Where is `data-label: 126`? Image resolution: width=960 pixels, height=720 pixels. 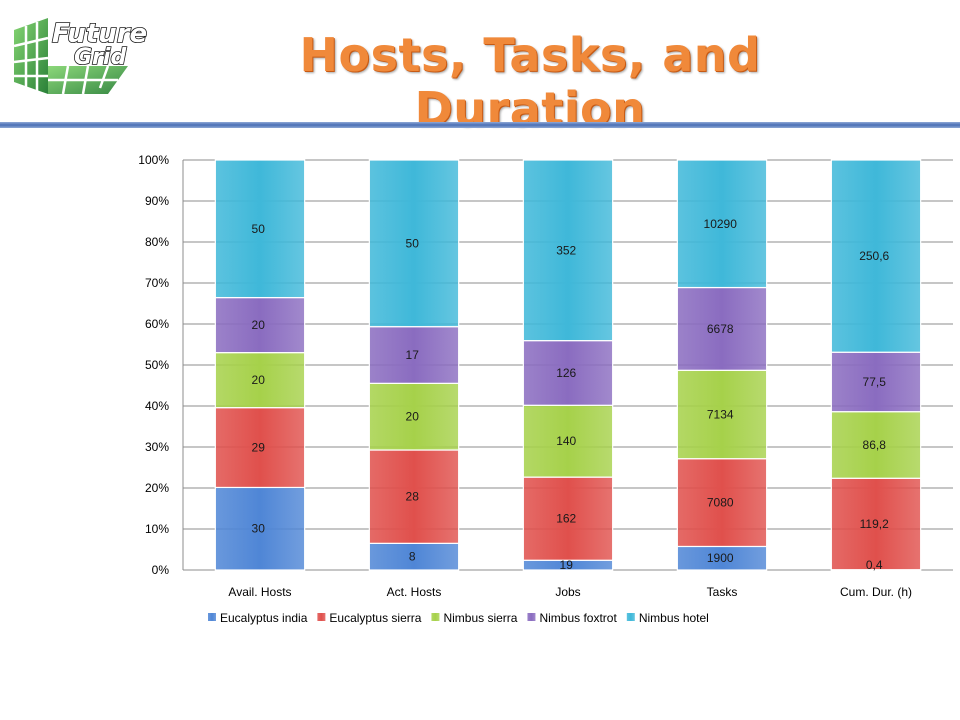 data-label: 126 is located at coordinates (566, 373).